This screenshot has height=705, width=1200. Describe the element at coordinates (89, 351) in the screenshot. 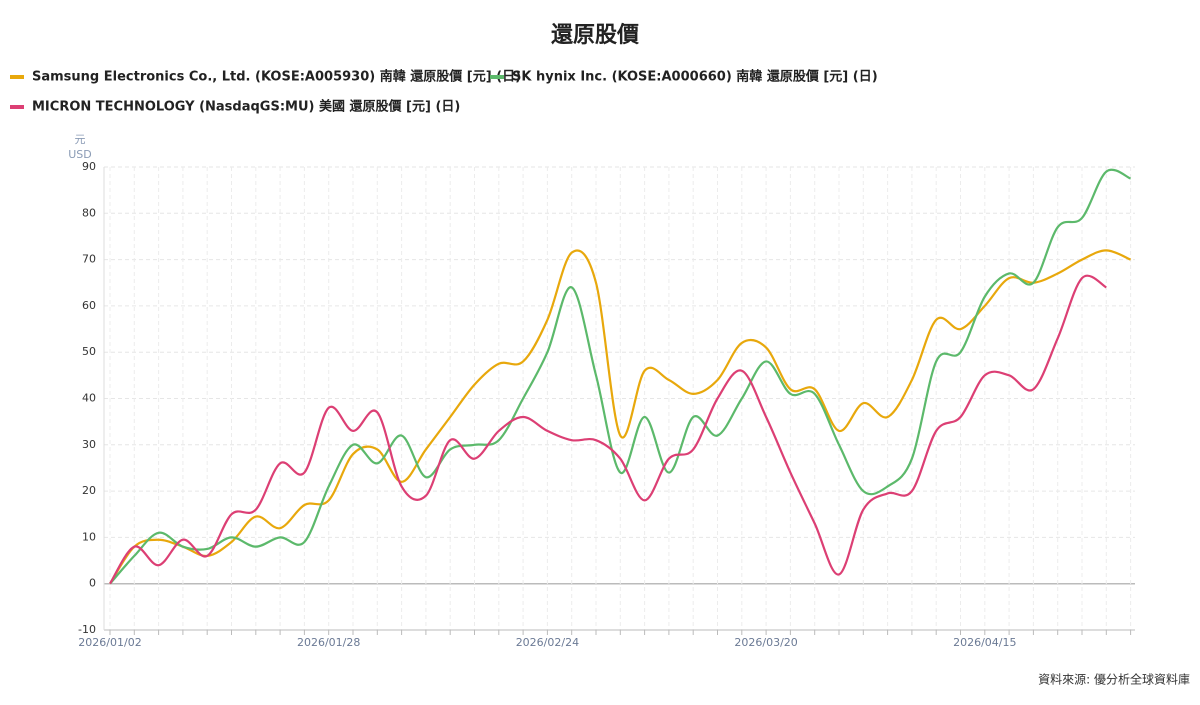

I see `y-tick-label: 50` at that location.